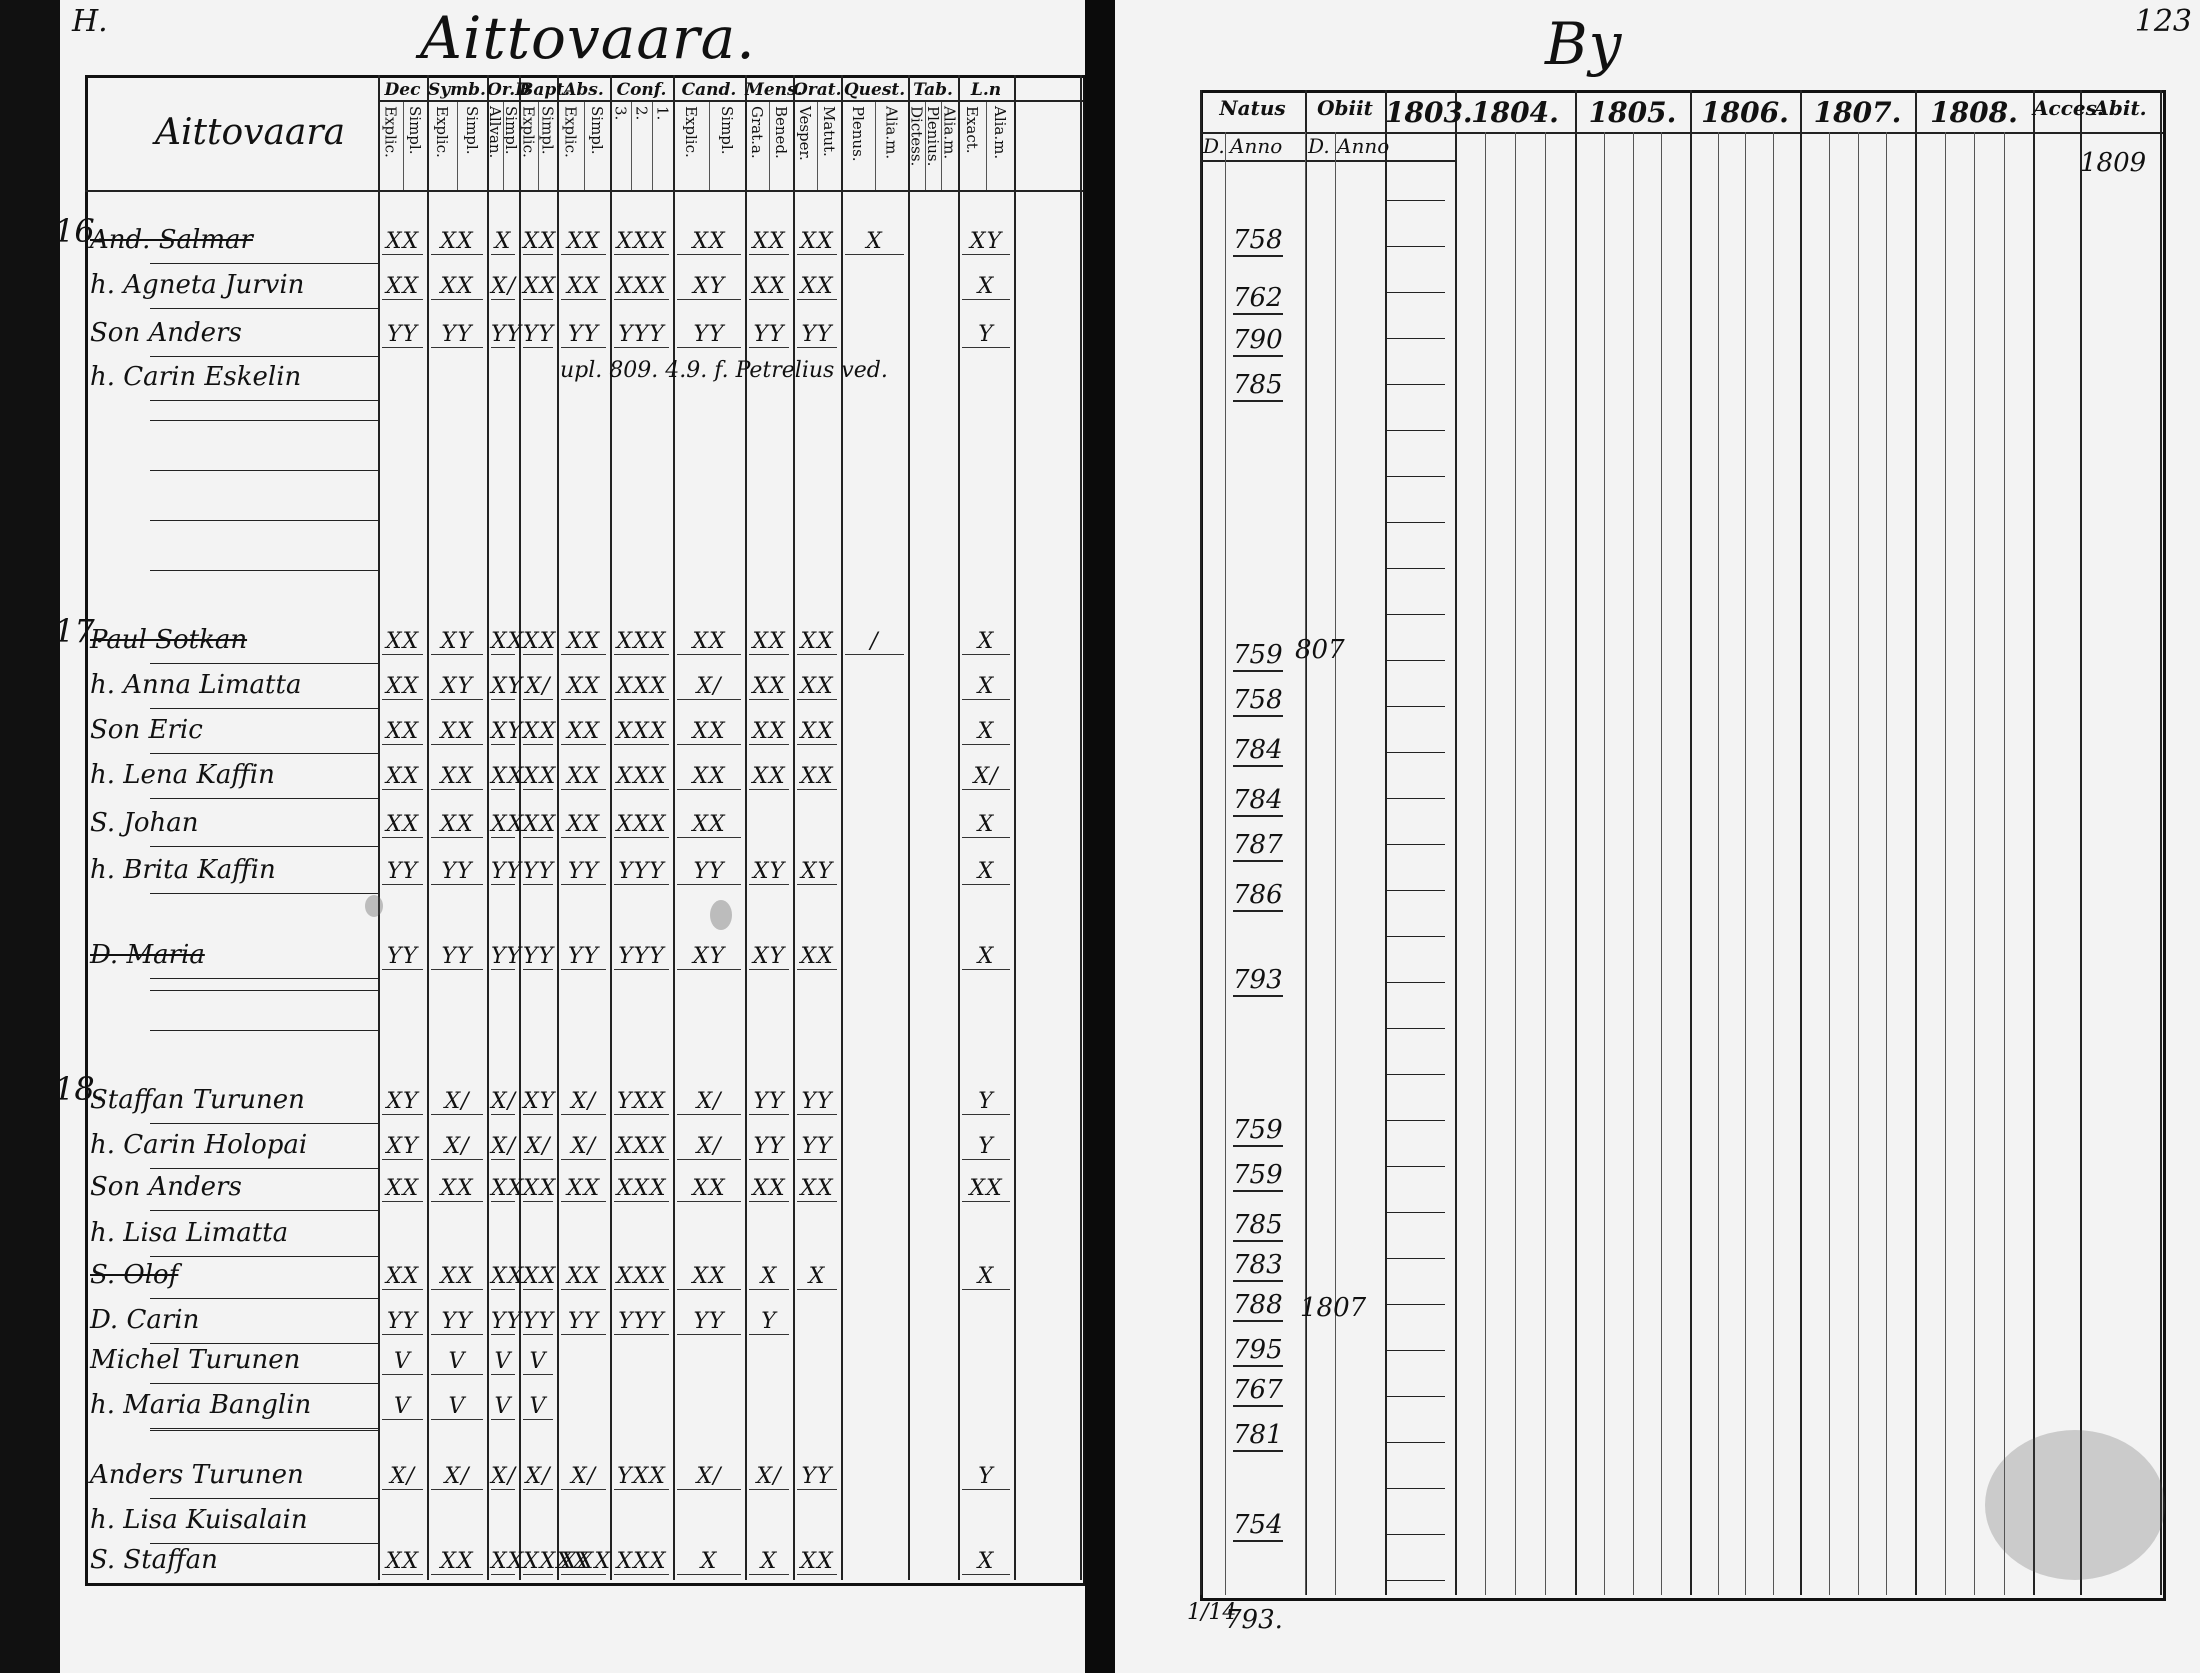 The image size is (2200, 1673). Describe the element at coordinates (1252, 108) in the screenshot. I see `year-column-header: Natus` at that location.